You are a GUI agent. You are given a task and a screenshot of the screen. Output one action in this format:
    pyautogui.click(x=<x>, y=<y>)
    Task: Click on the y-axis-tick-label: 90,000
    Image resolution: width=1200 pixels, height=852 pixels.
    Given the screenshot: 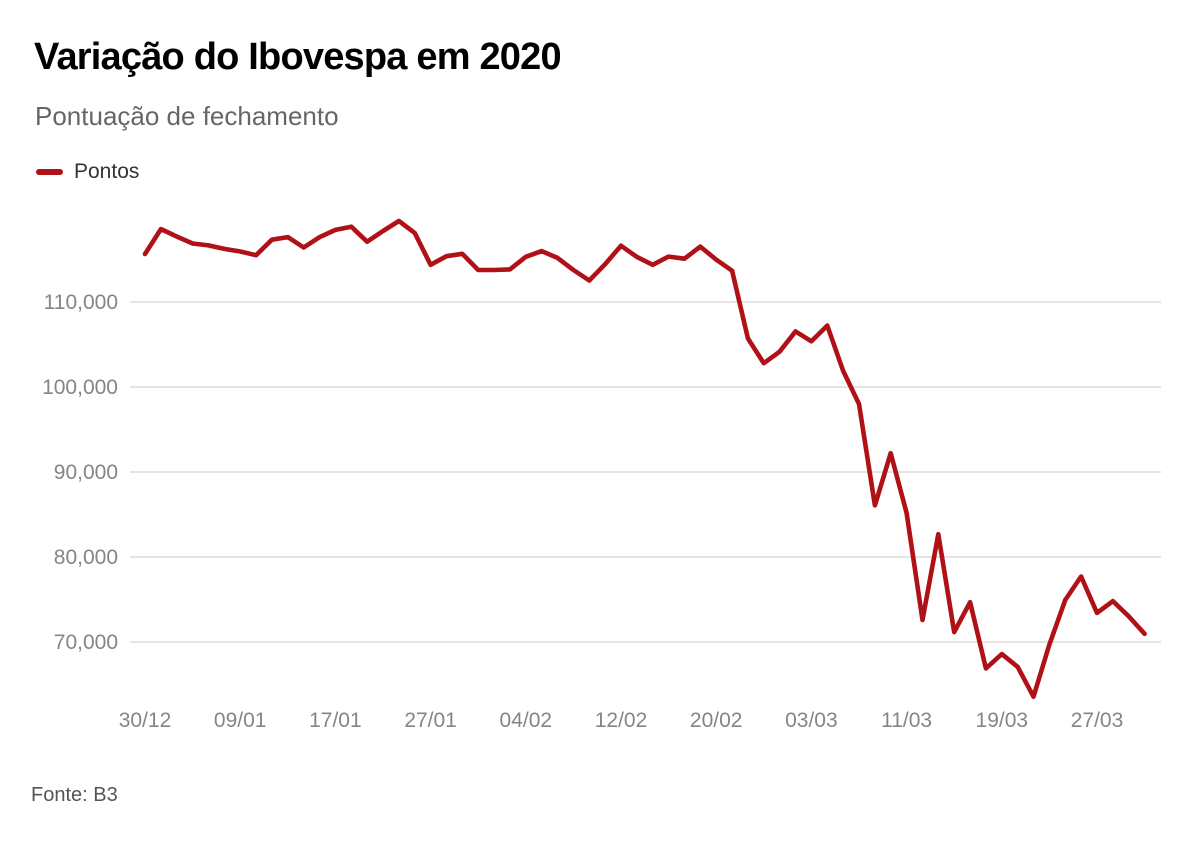 What is the action you would take?
    pyautogui.click(x=86, y=472)
    